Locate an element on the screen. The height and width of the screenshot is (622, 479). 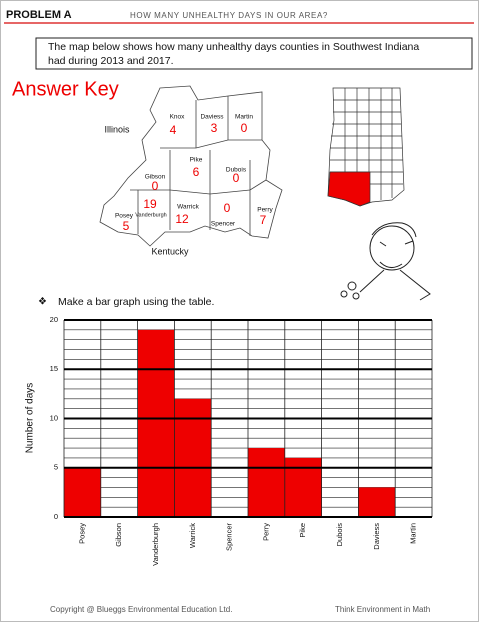
y-tick-label: 20 is located at coordinates (54, 319).